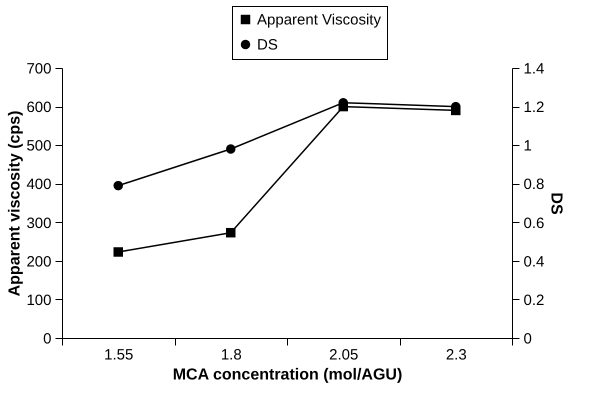 The width and height of the screenshot is (616, 406). I want to click on y-axis-title: Apparent viscosity (cps), so click(15, 203).